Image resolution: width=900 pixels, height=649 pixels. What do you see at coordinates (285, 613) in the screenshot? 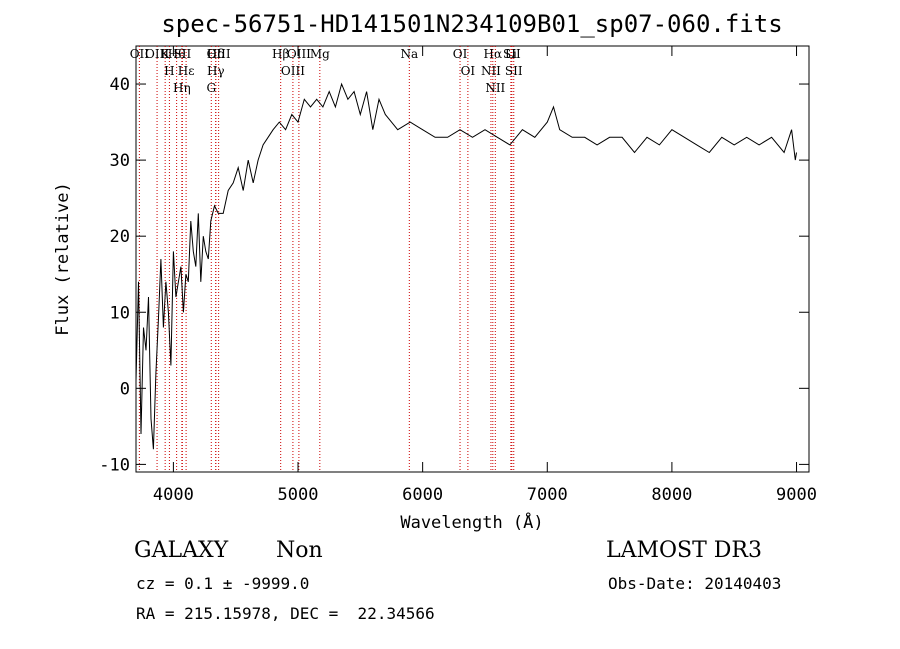
I see `ra-dec-coordinates: RA = 215.15978, DEC = 22.34566` at bounding box center [285, 613].